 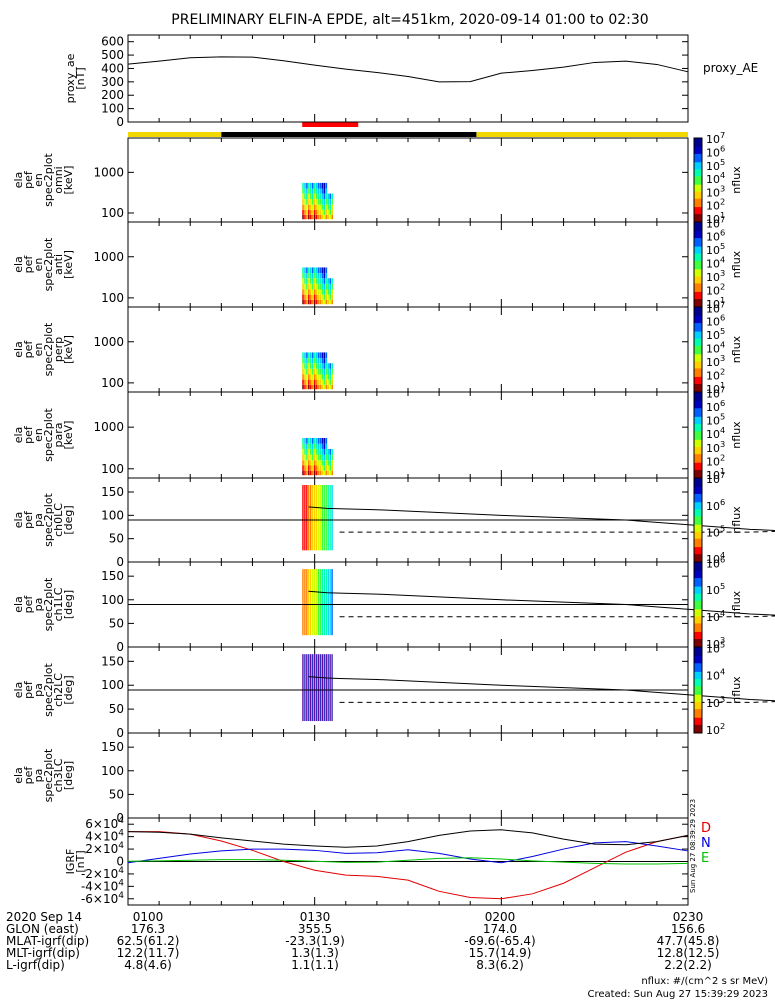 I want to click on spec_omni-frame, so click(x=408, y=180).